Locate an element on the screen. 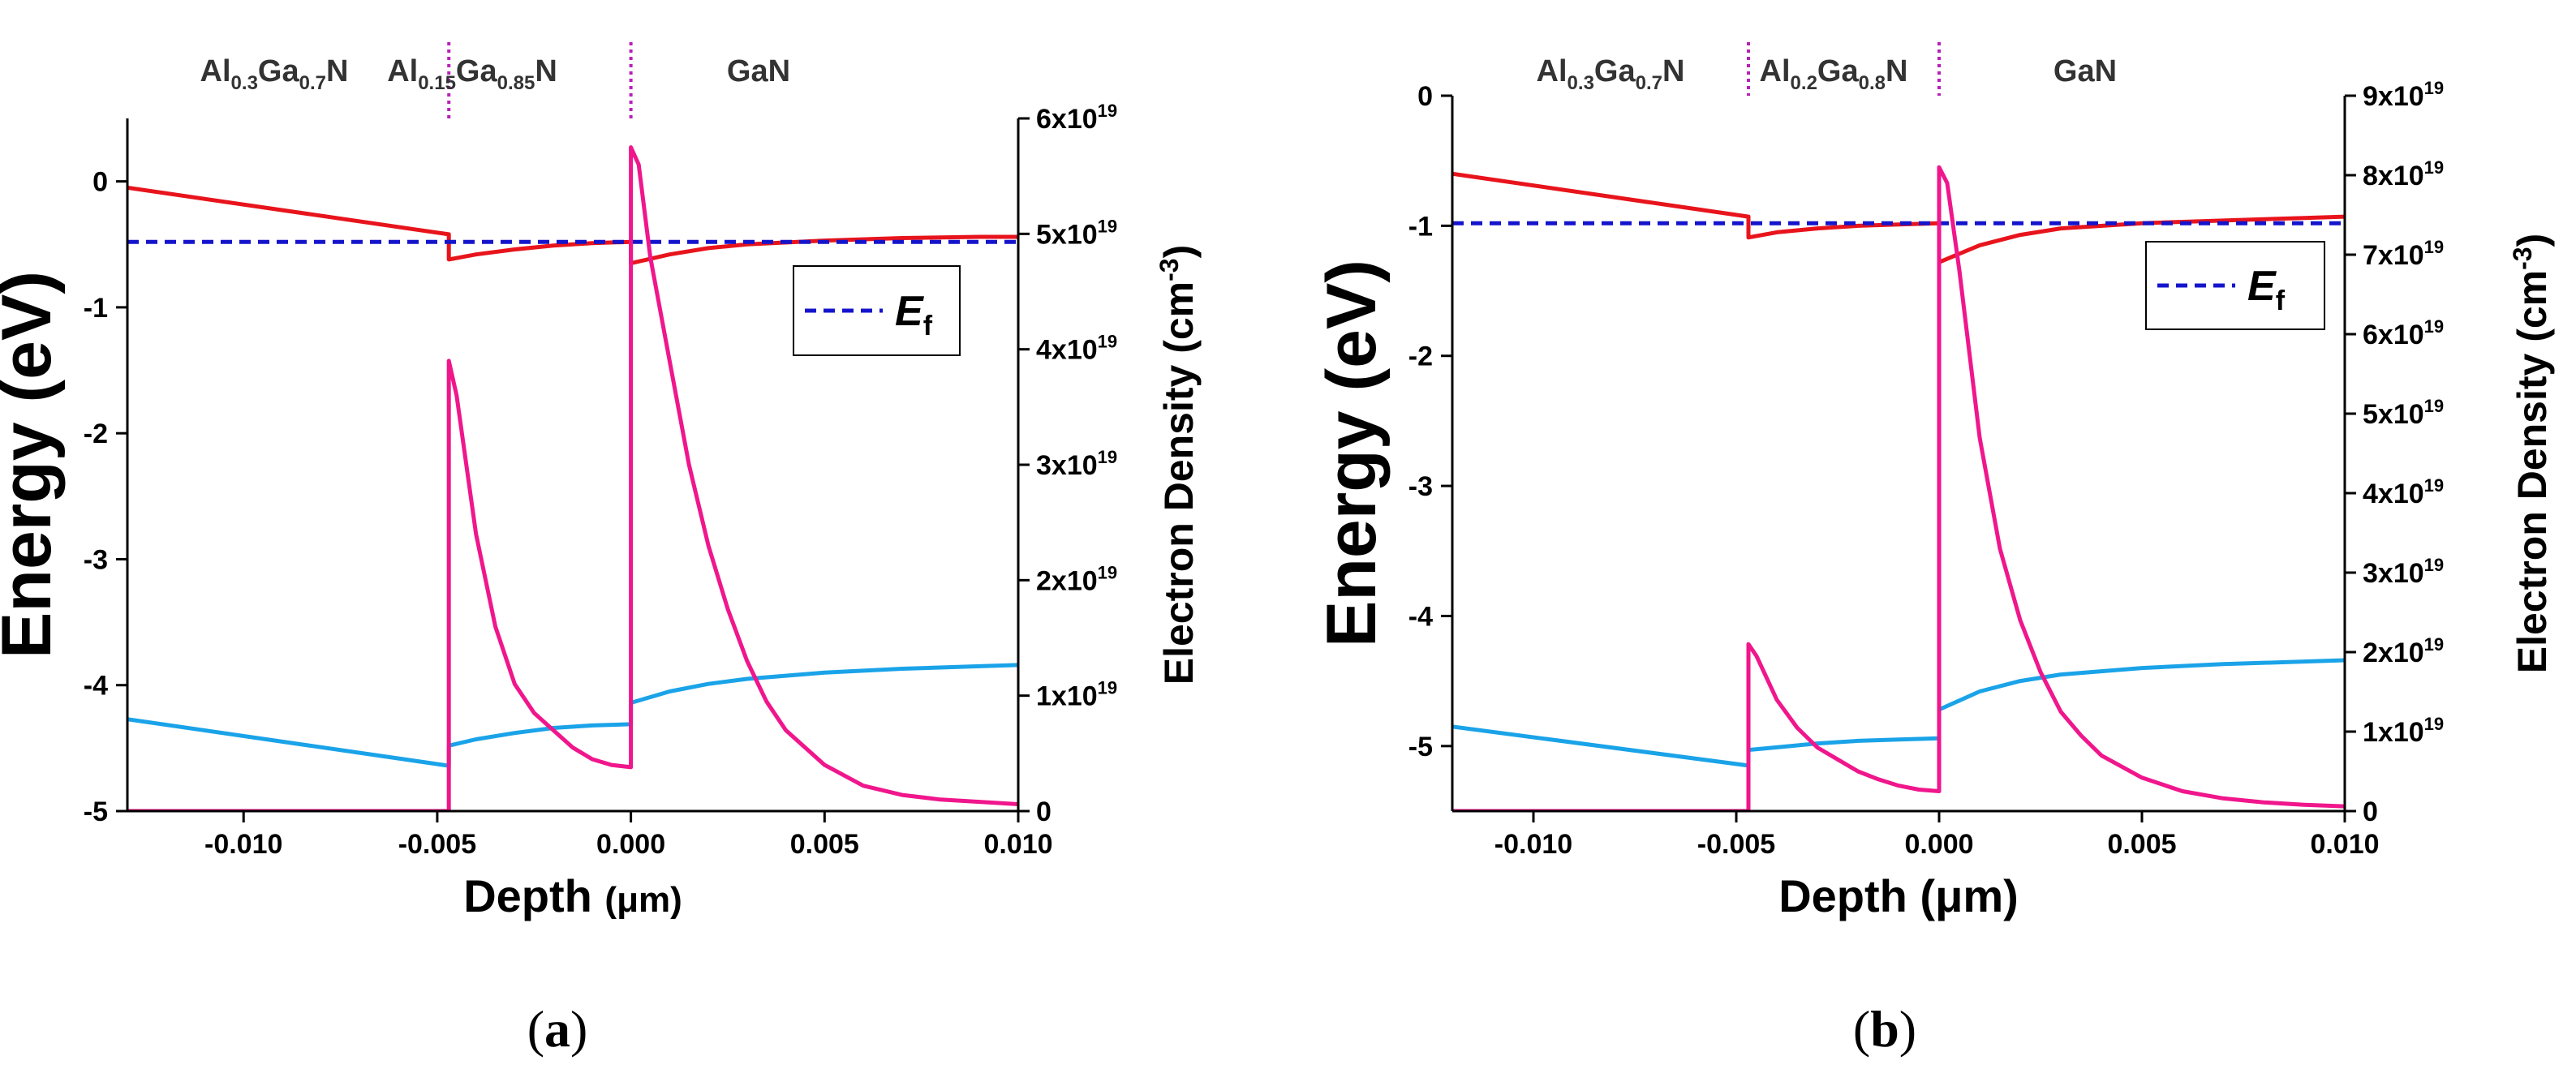 This screenshot has width=2576, height=1082. layer-label-text: GaN is located at coordinates (758, 71).